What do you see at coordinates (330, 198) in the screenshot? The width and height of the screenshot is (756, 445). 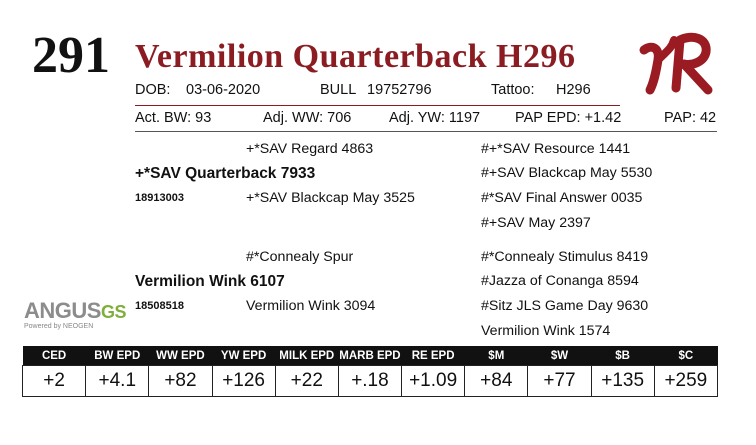 I see `sire-dam: +*SAV Blackcap May 3525` at bounding box center [330, 198].